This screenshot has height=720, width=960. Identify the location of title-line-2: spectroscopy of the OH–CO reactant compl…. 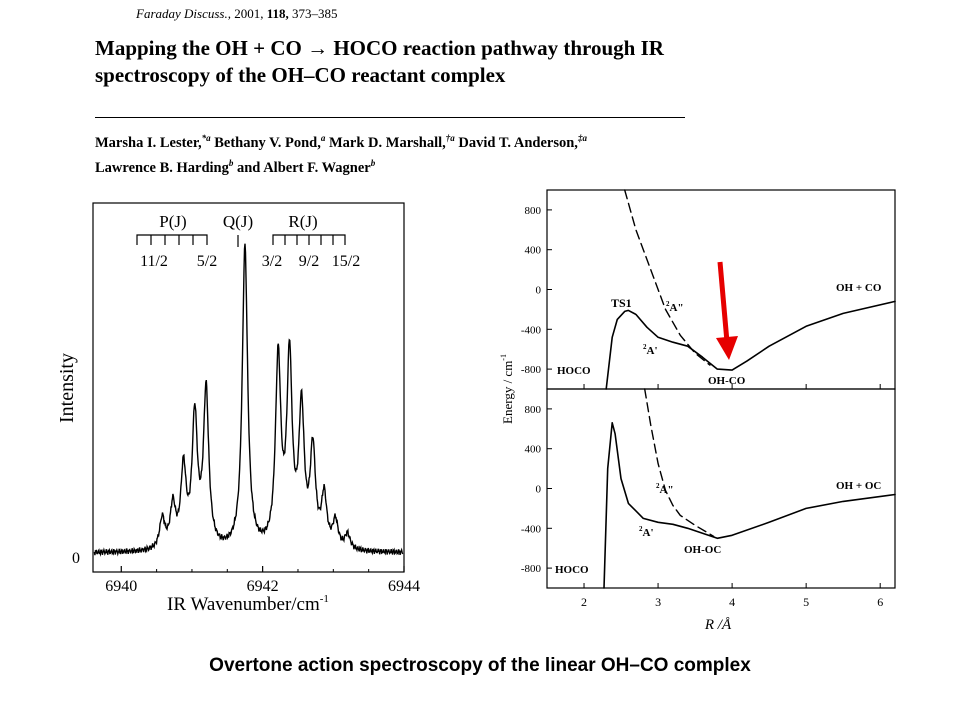
(300, 75).